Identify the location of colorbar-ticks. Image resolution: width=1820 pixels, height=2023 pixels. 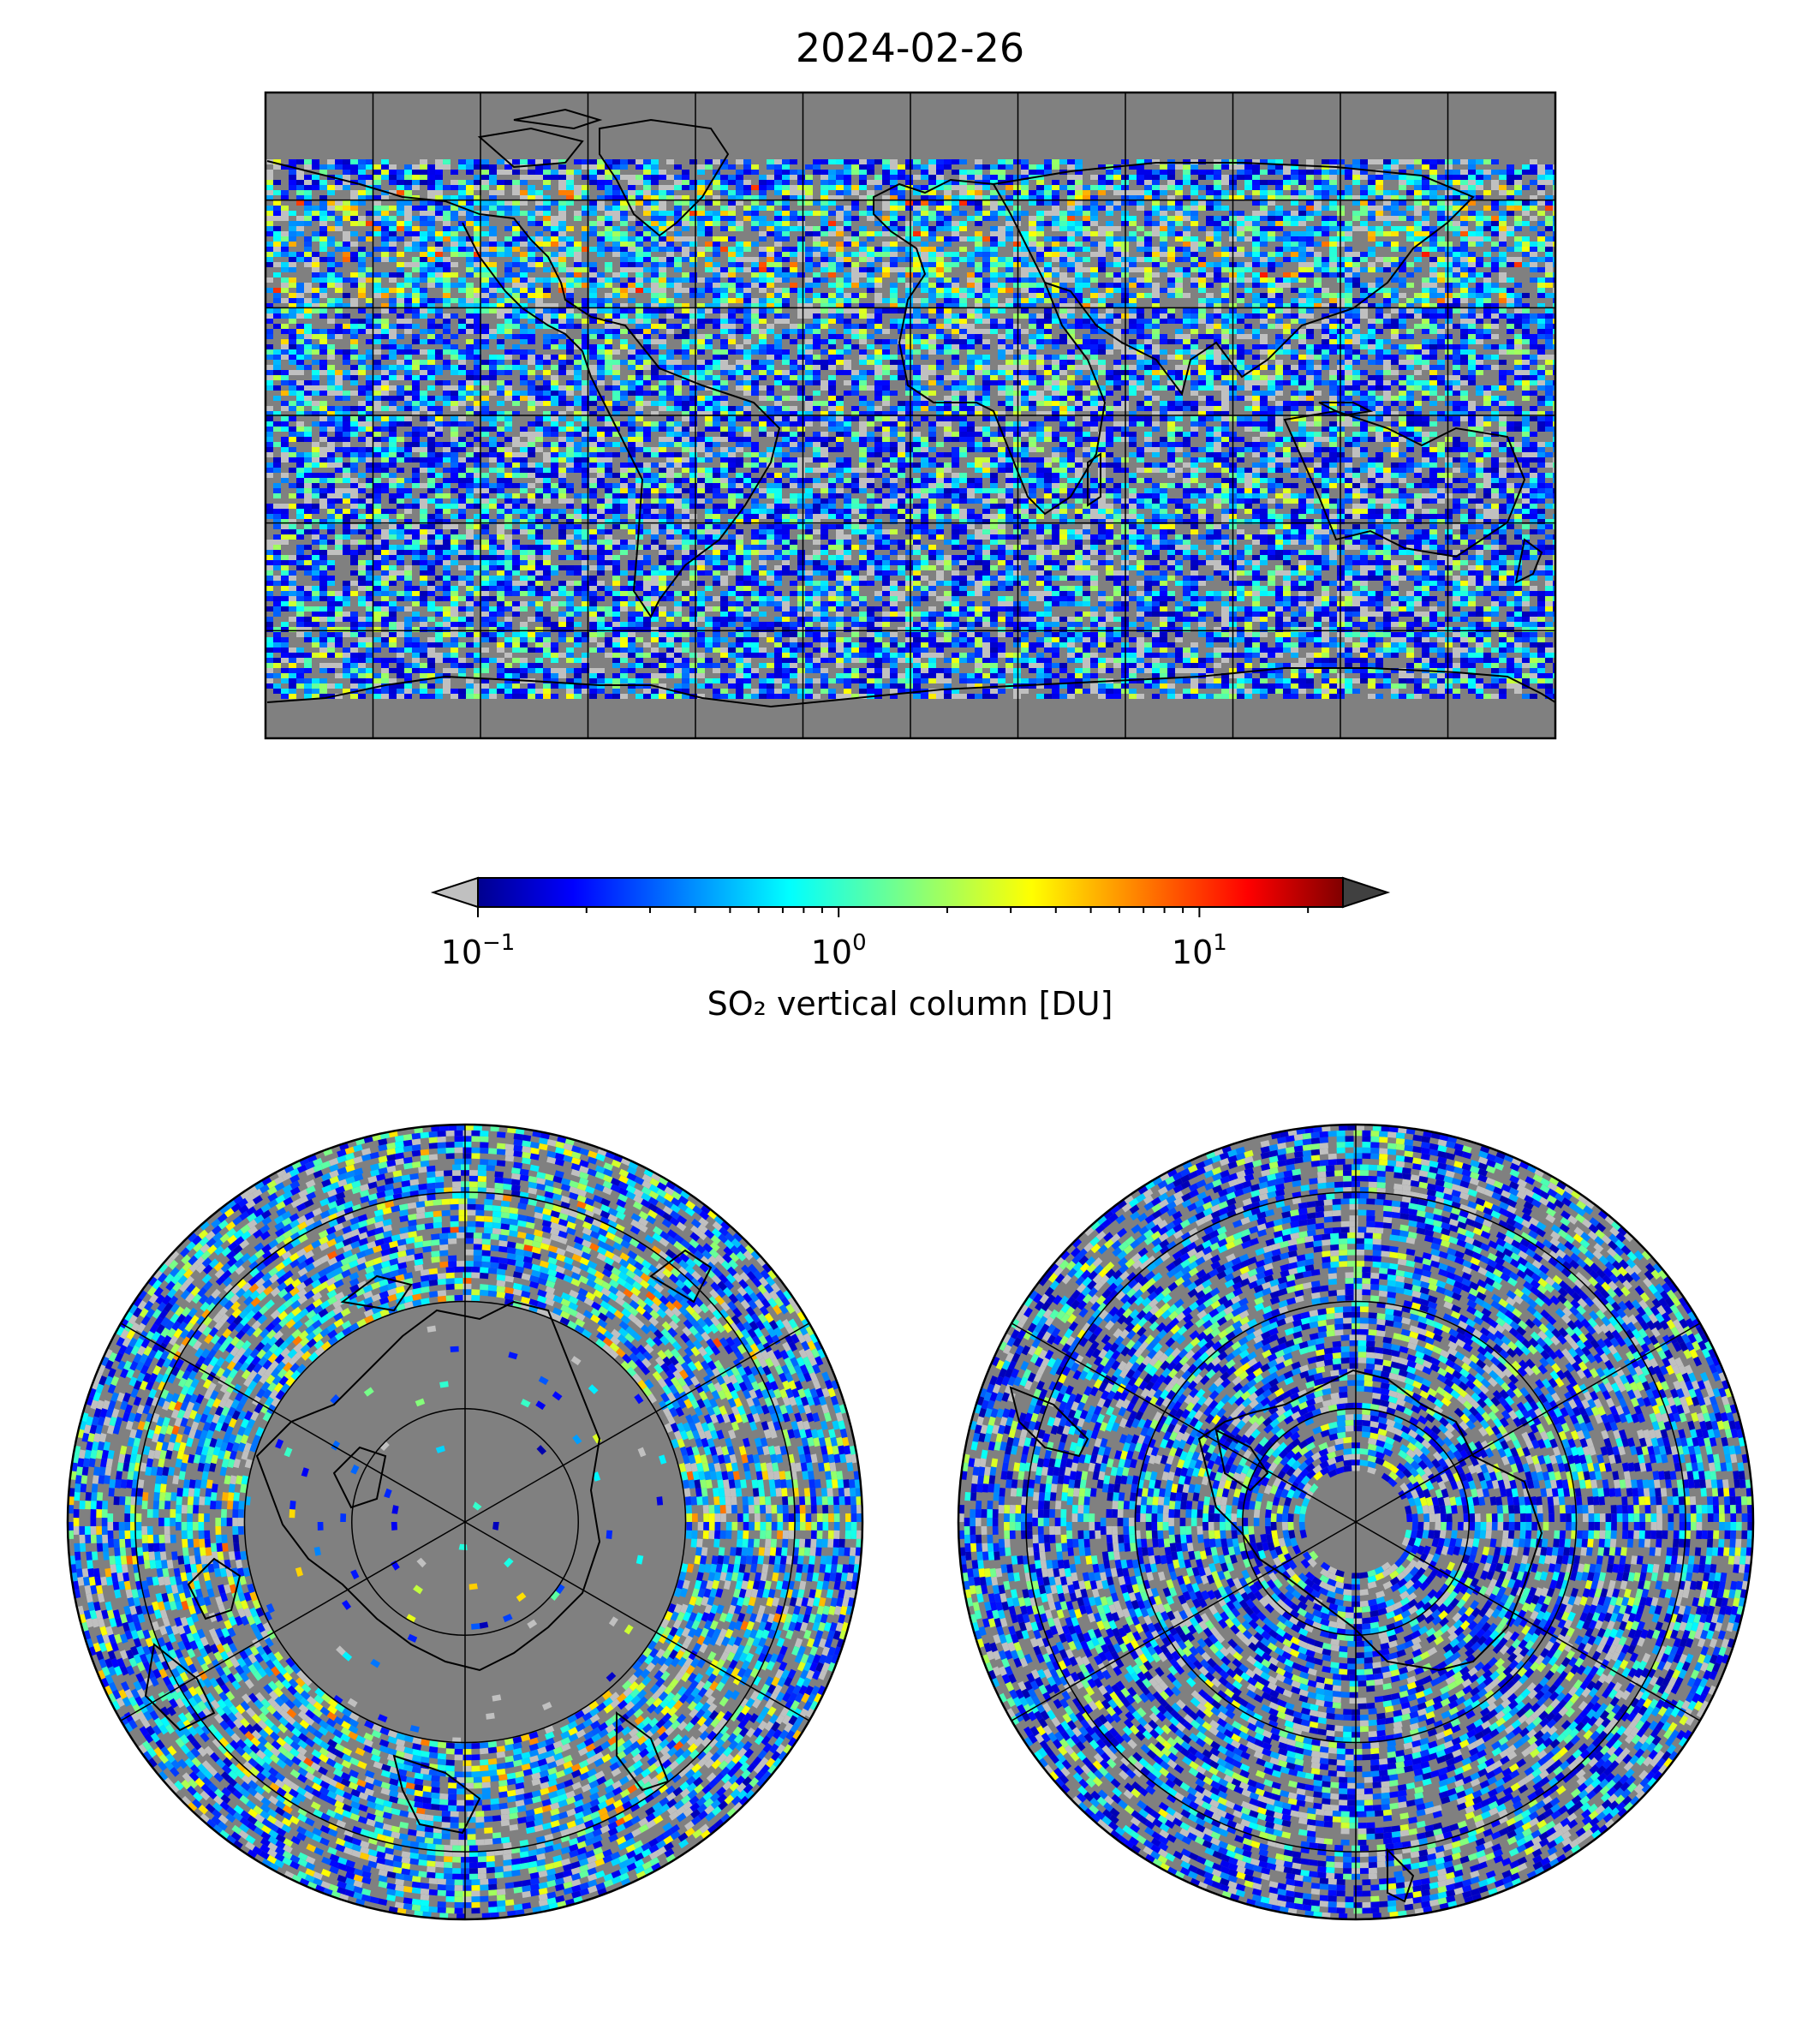
(893, 912).